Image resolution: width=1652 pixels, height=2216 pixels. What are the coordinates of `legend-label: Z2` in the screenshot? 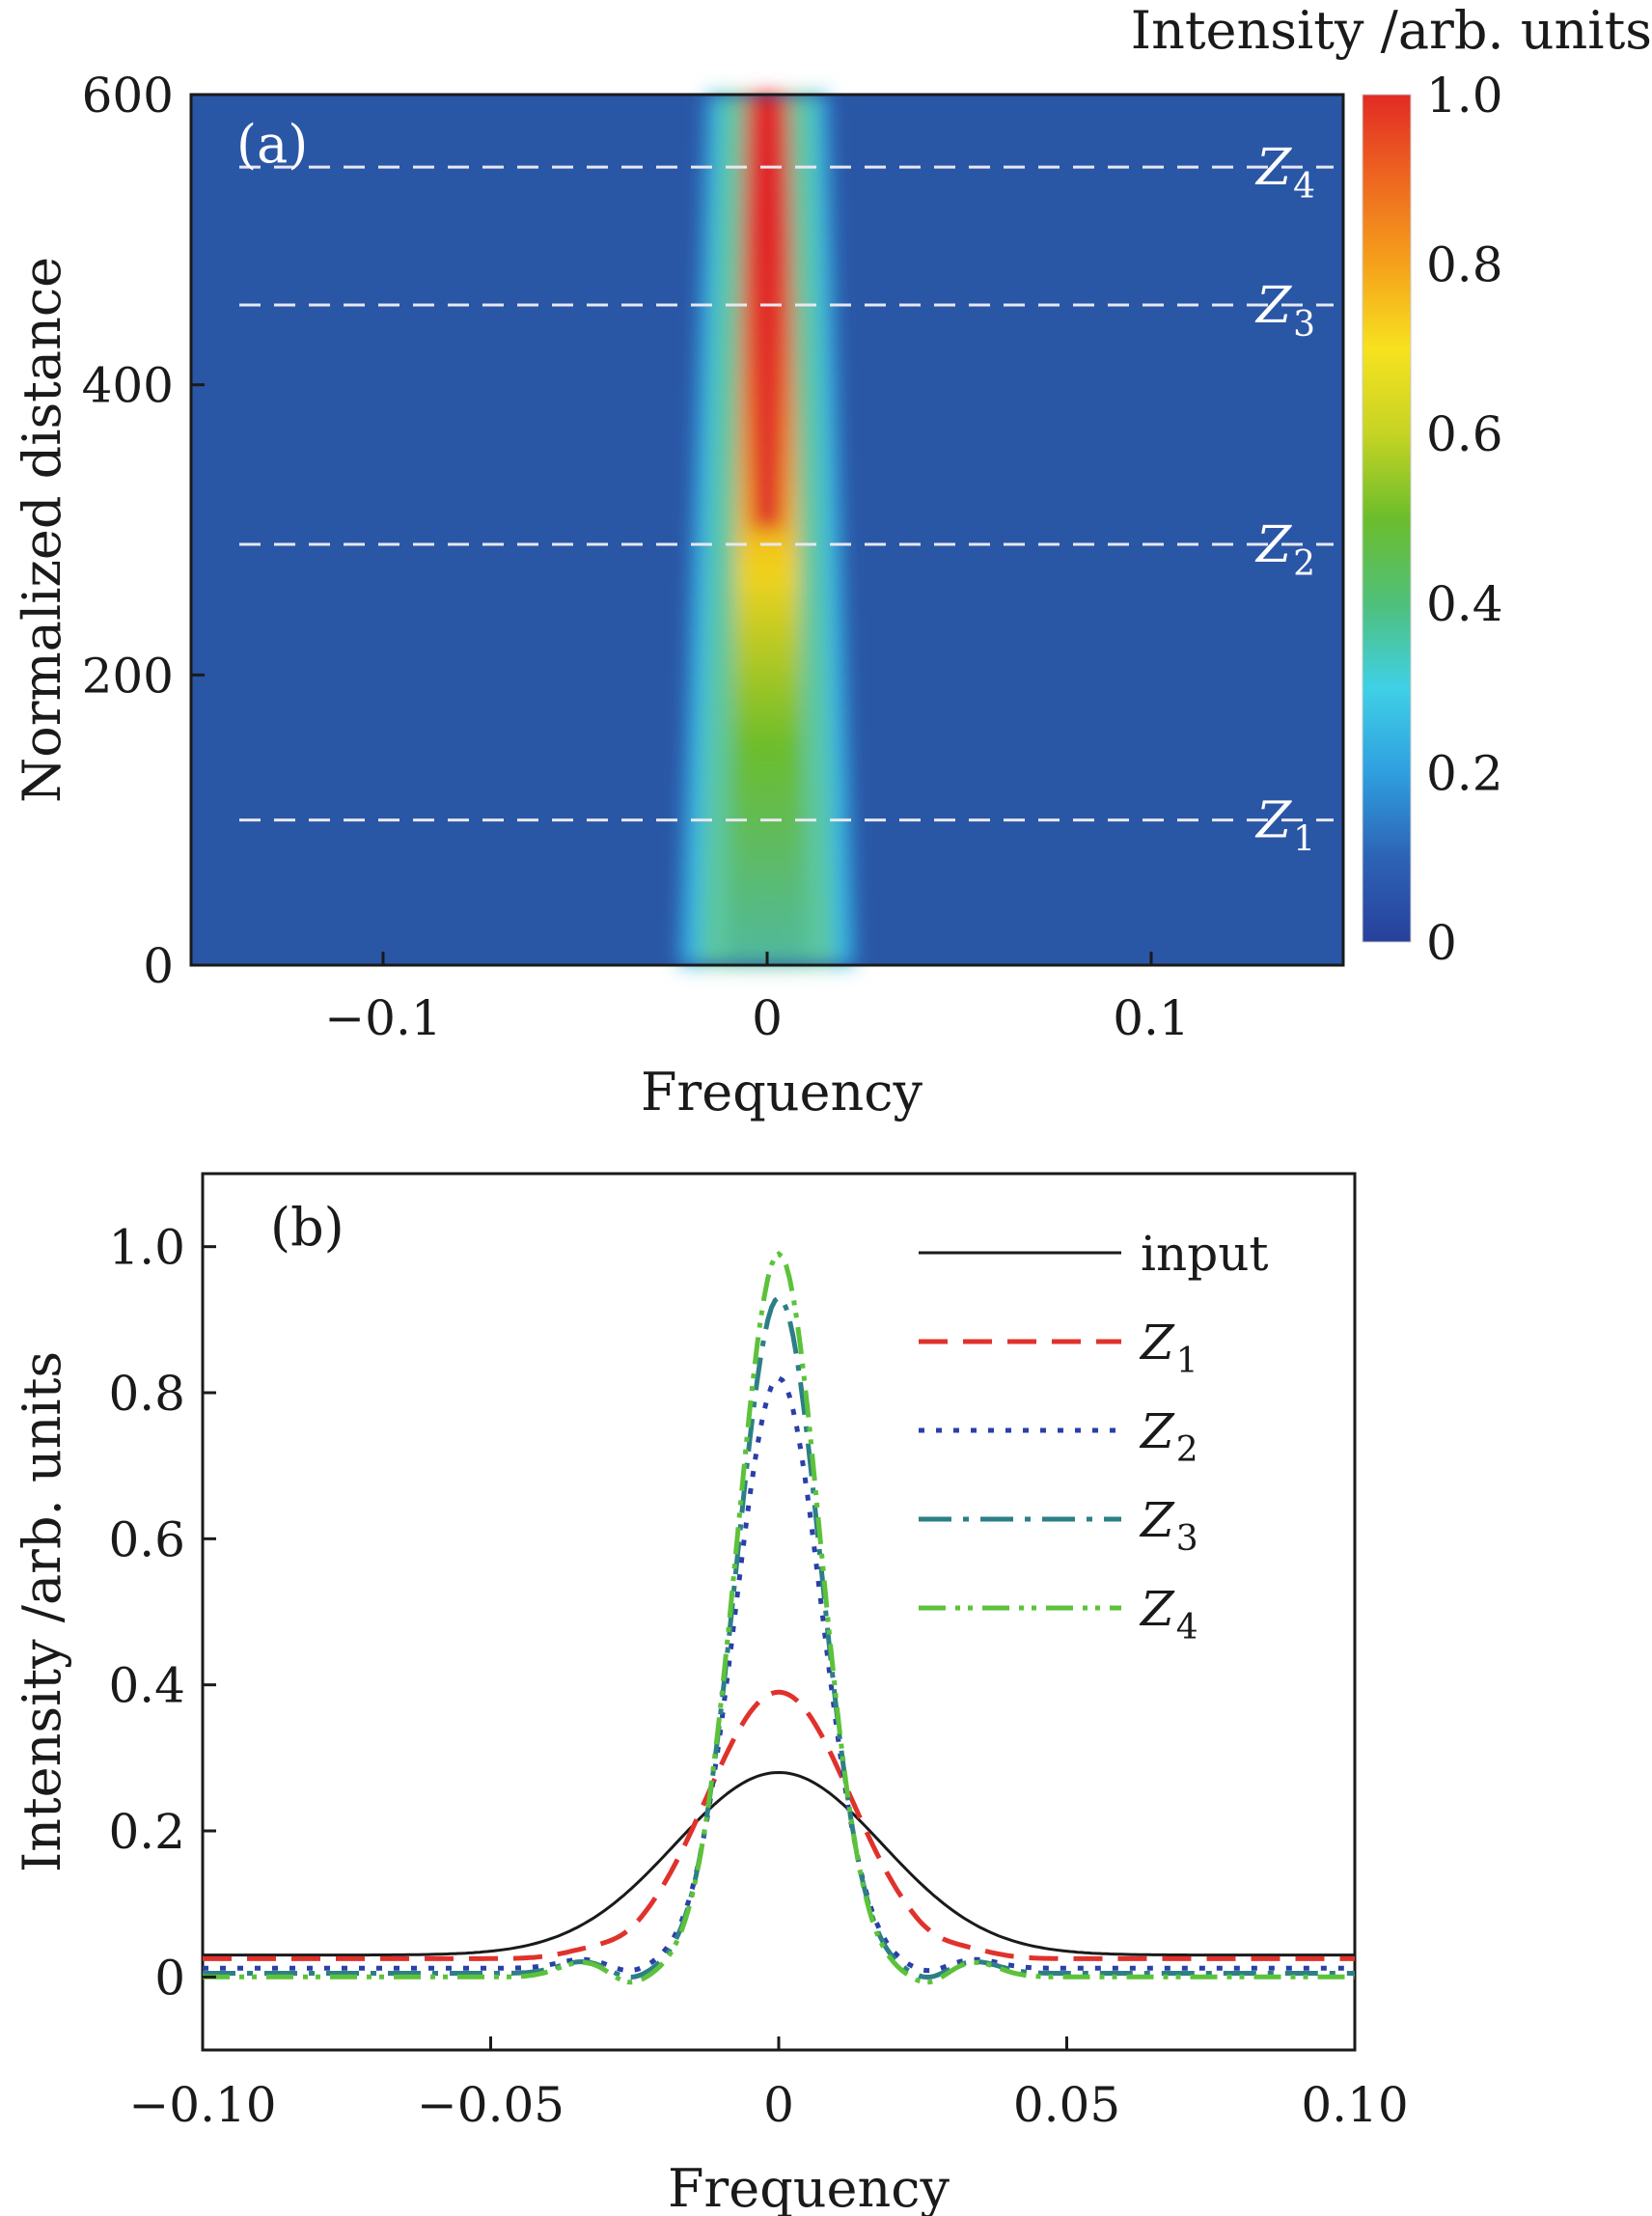 It's located at (1168, 1436).